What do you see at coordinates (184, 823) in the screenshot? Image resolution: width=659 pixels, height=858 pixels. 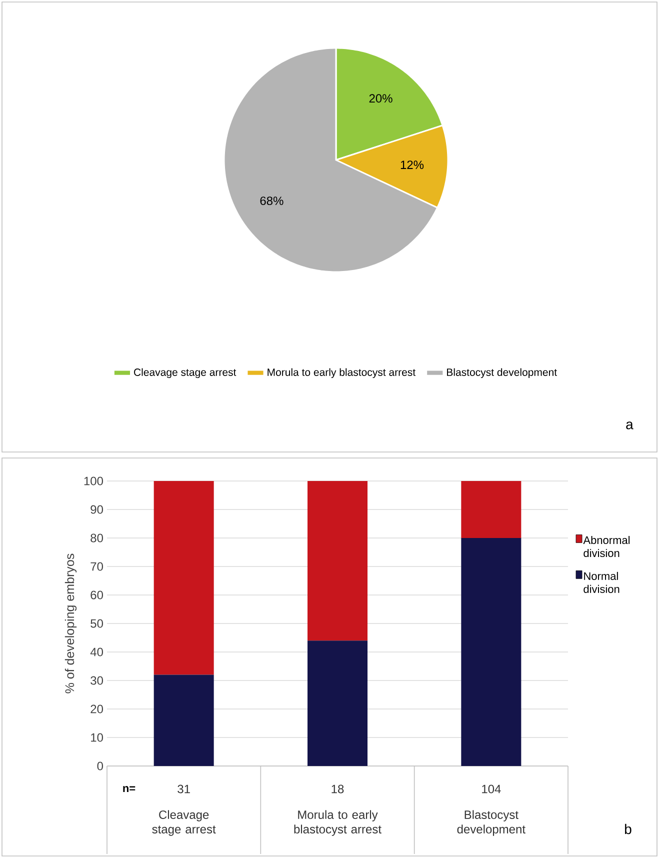 I see `x-tick-label: Cleavage stage arrest` at bounding box center [184, 823].